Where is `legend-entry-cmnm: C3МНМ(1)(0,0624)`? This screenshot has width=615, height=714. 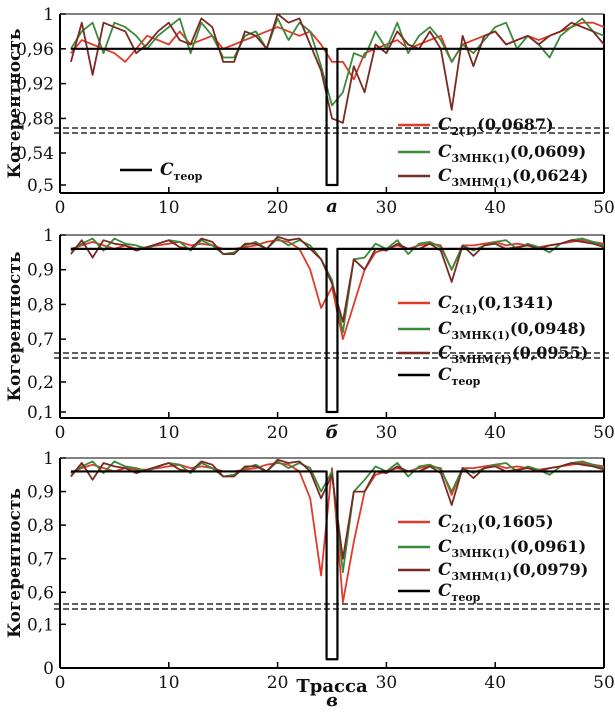
legend-entry-cmnm: C3МНМ(1)(0,0624) is located at coordinates (513, 177).